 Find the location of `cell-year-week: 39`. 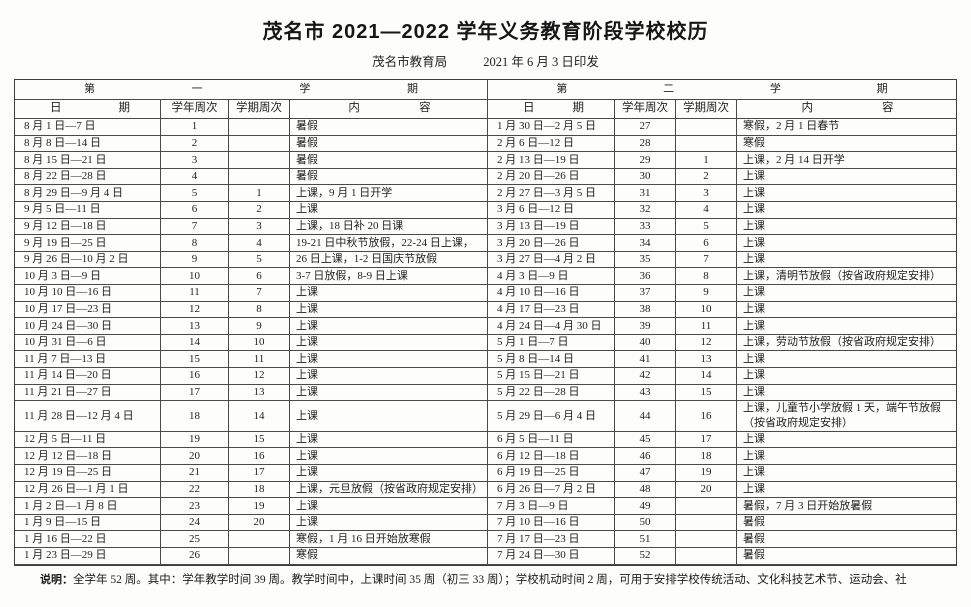

cell-year-week: 39 is located at coordinates (645, 326).